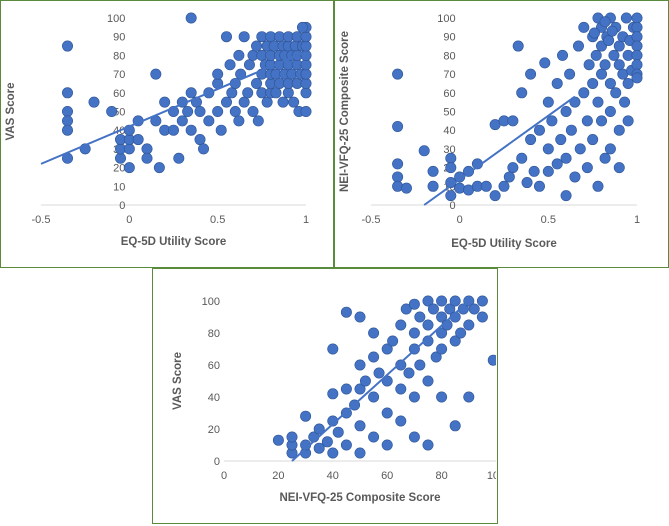 Image resolution: width=669 pixels, height=526 pixels. What do you see at coordinates (119, 75) in the screenshot?
I see `y-tick-label: 70` at bounding box center [119, 75].